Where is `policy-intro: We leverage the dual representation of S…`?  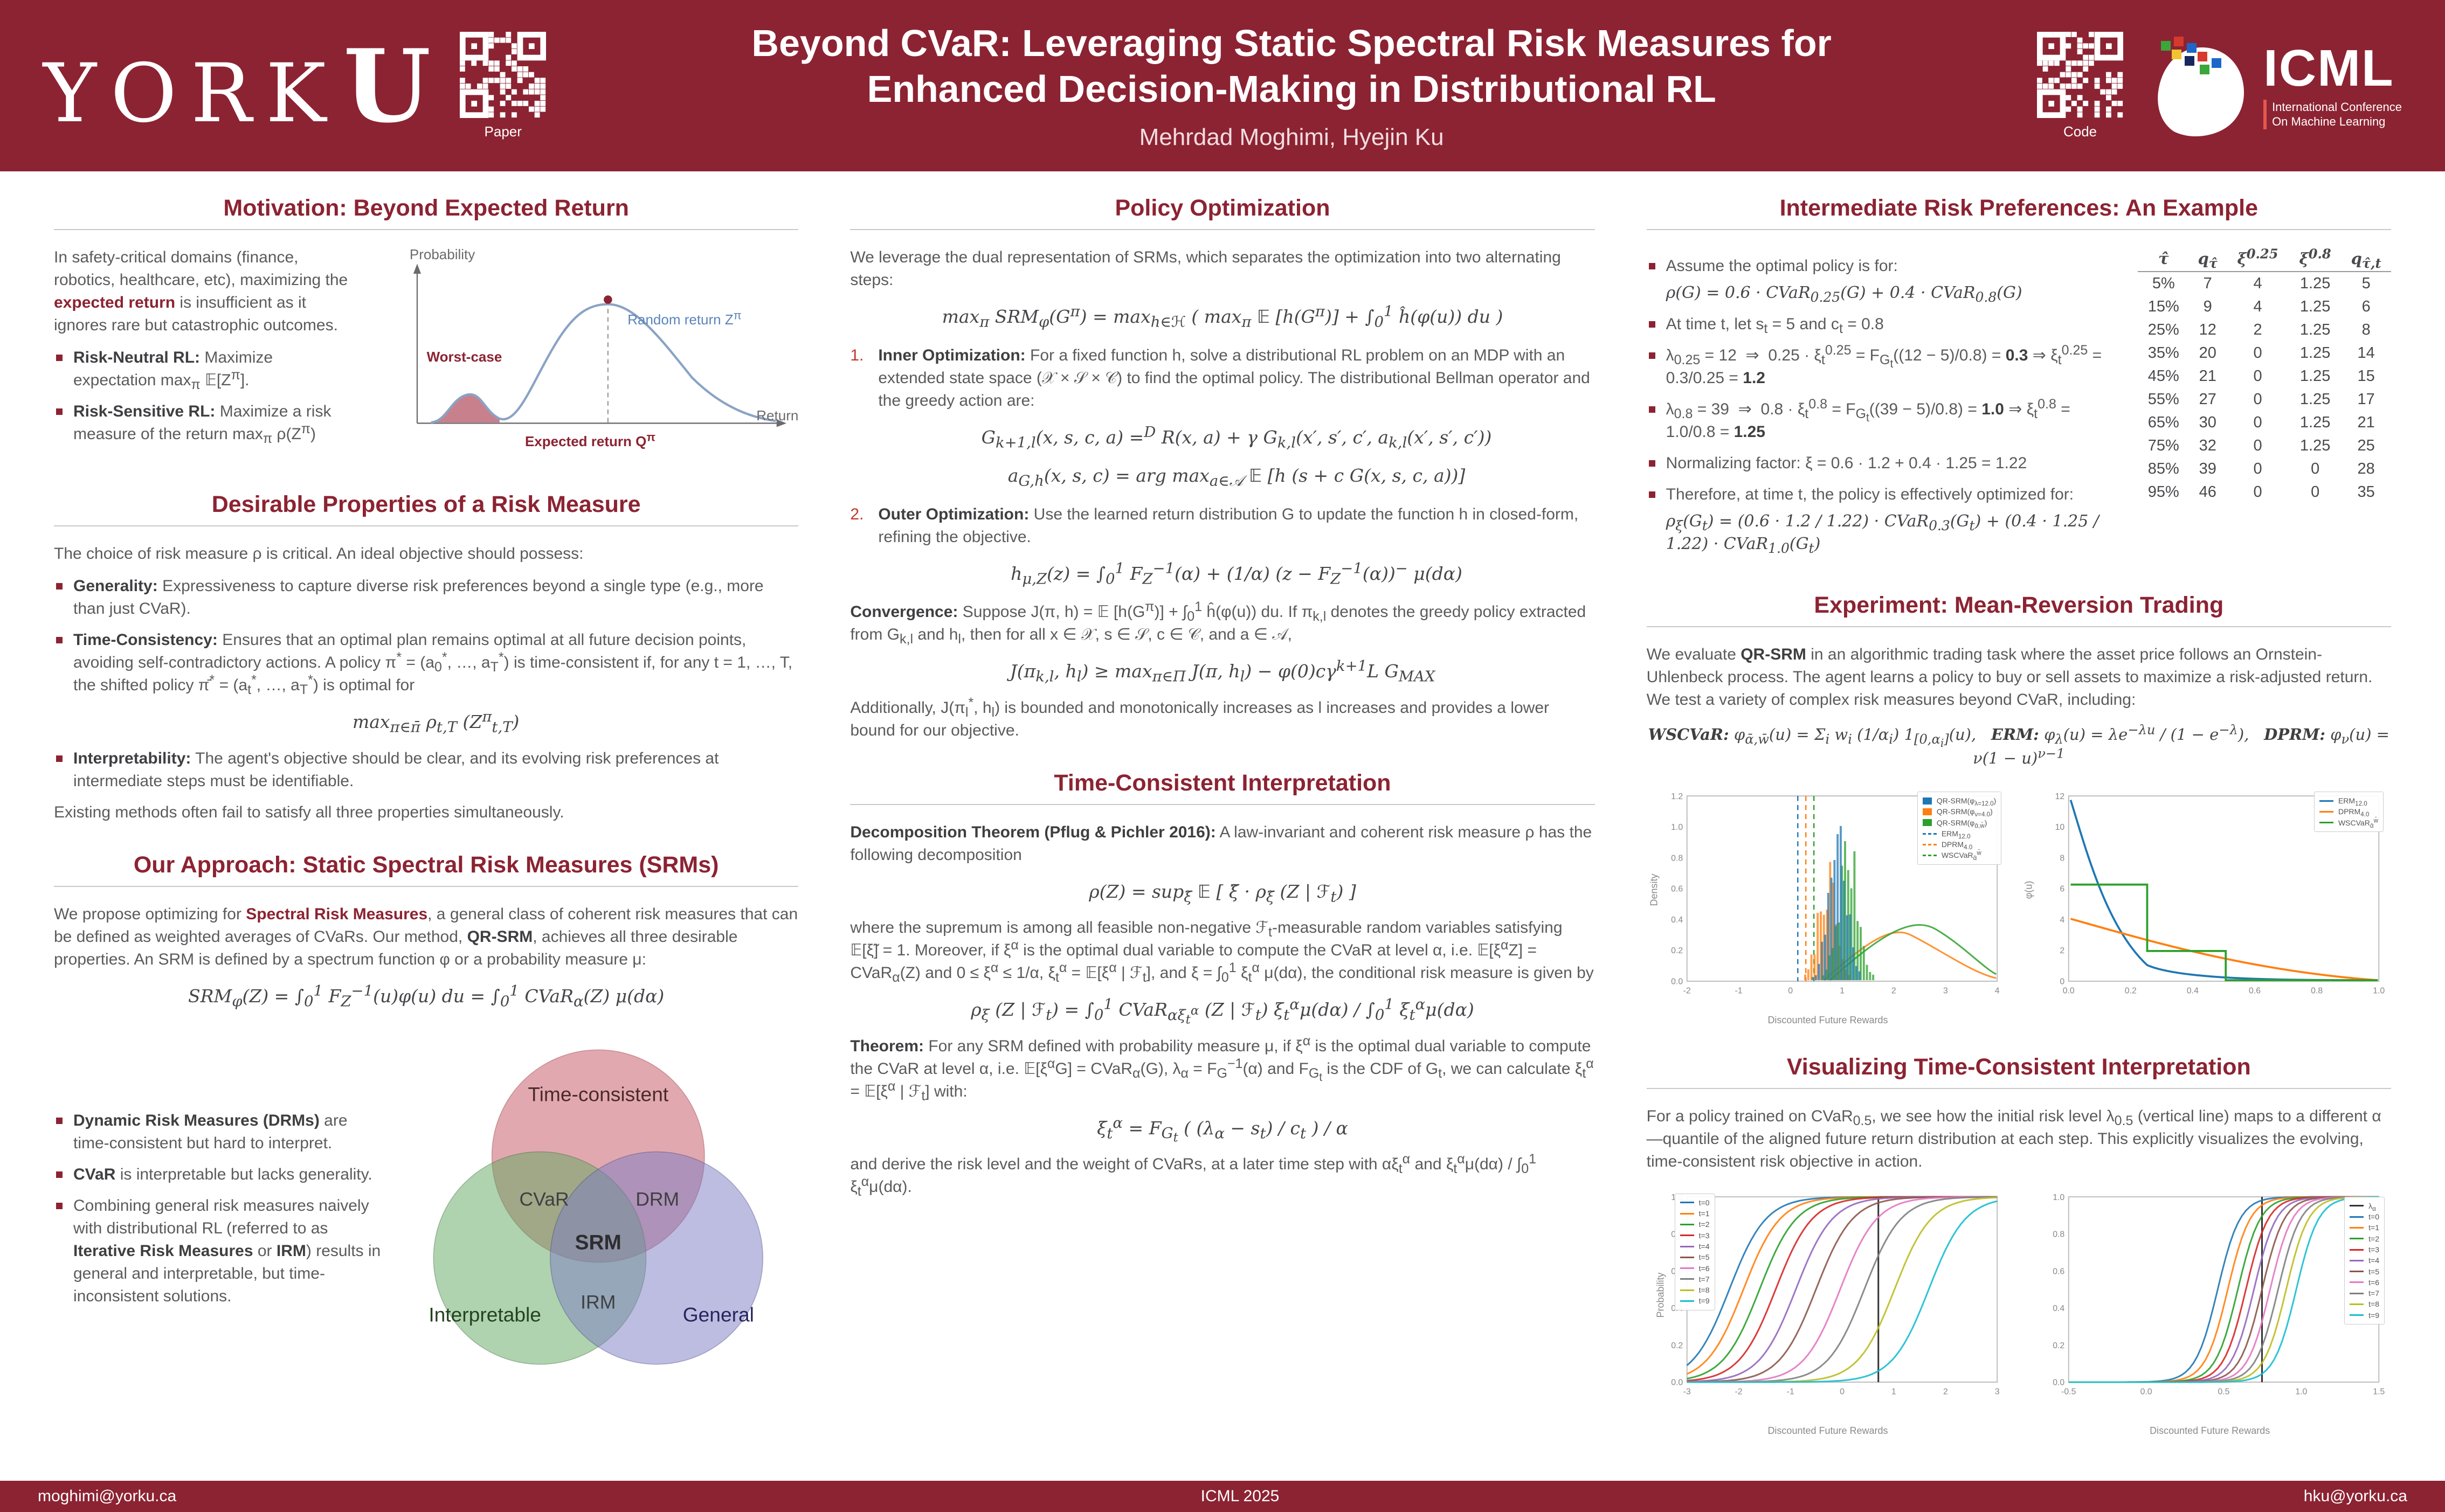 policy-intro: We leverage the dual representation of S… is located at coordinates (1206, 268).